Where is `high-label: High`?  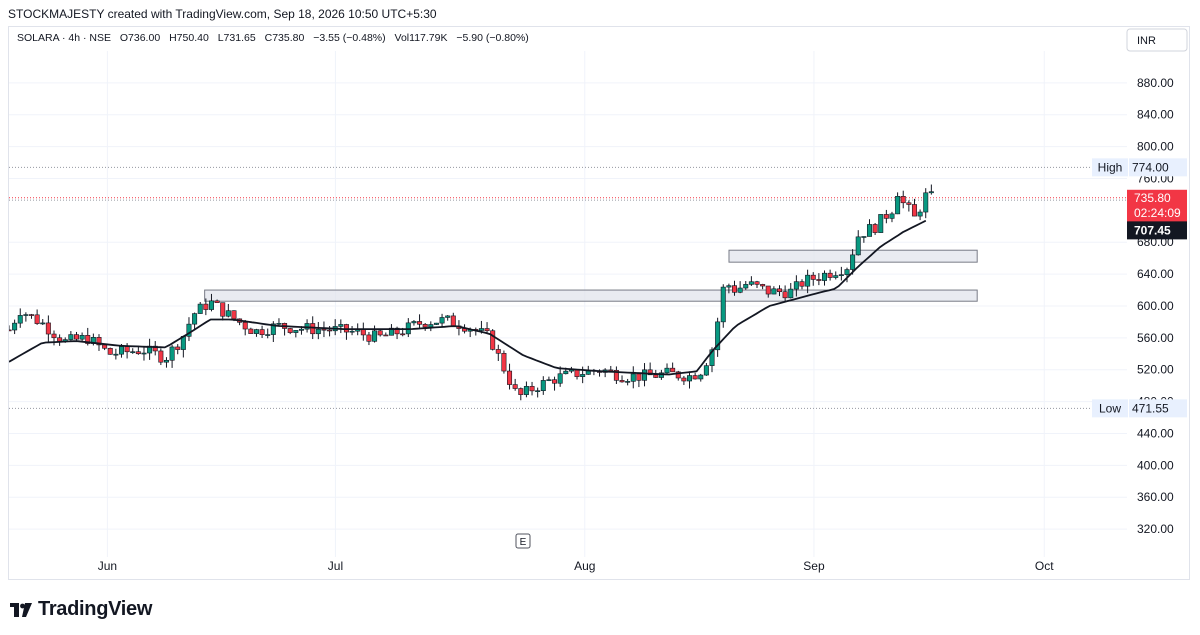
high-label: High is located at coordinates (1110, 167).